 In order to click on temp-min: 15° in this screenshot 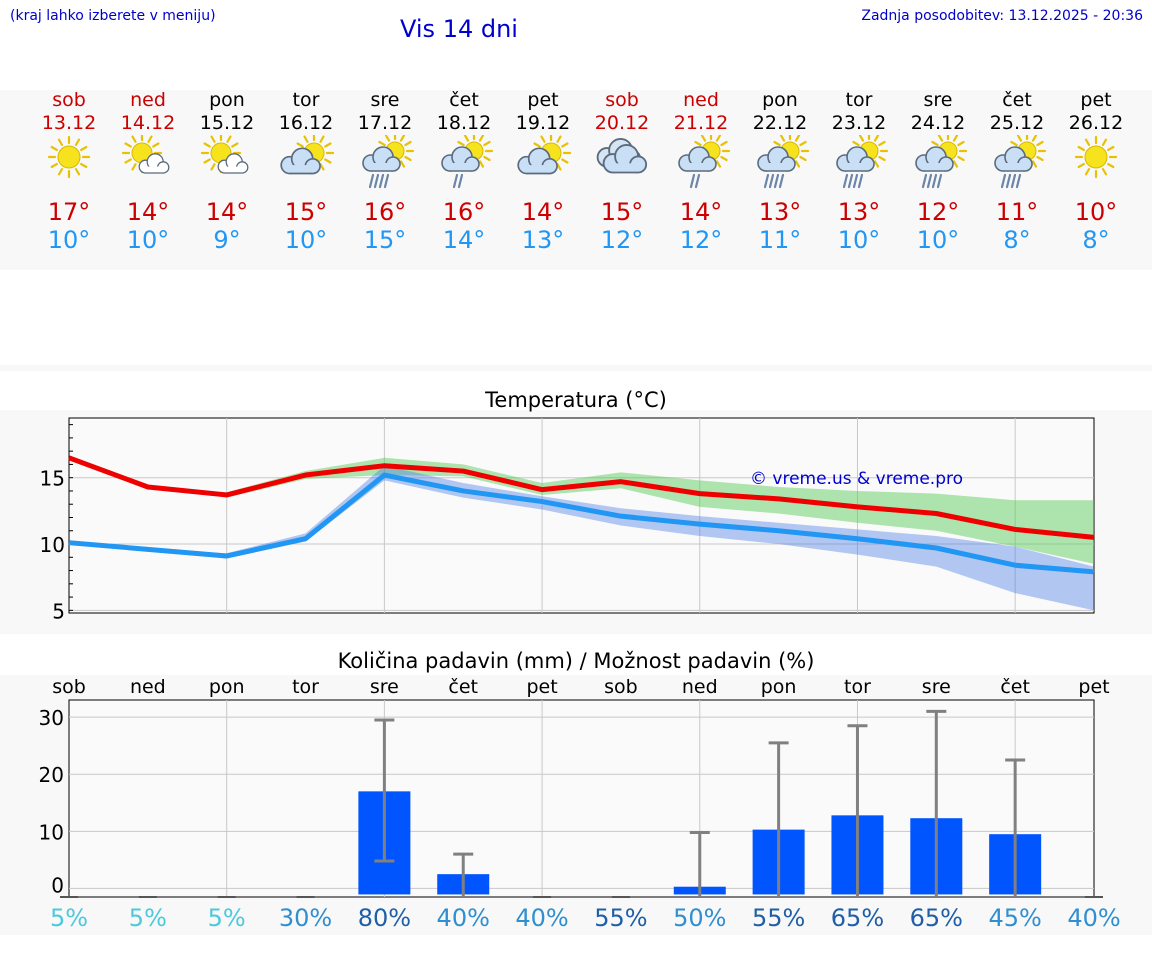, I will do `click(385, 240)`.